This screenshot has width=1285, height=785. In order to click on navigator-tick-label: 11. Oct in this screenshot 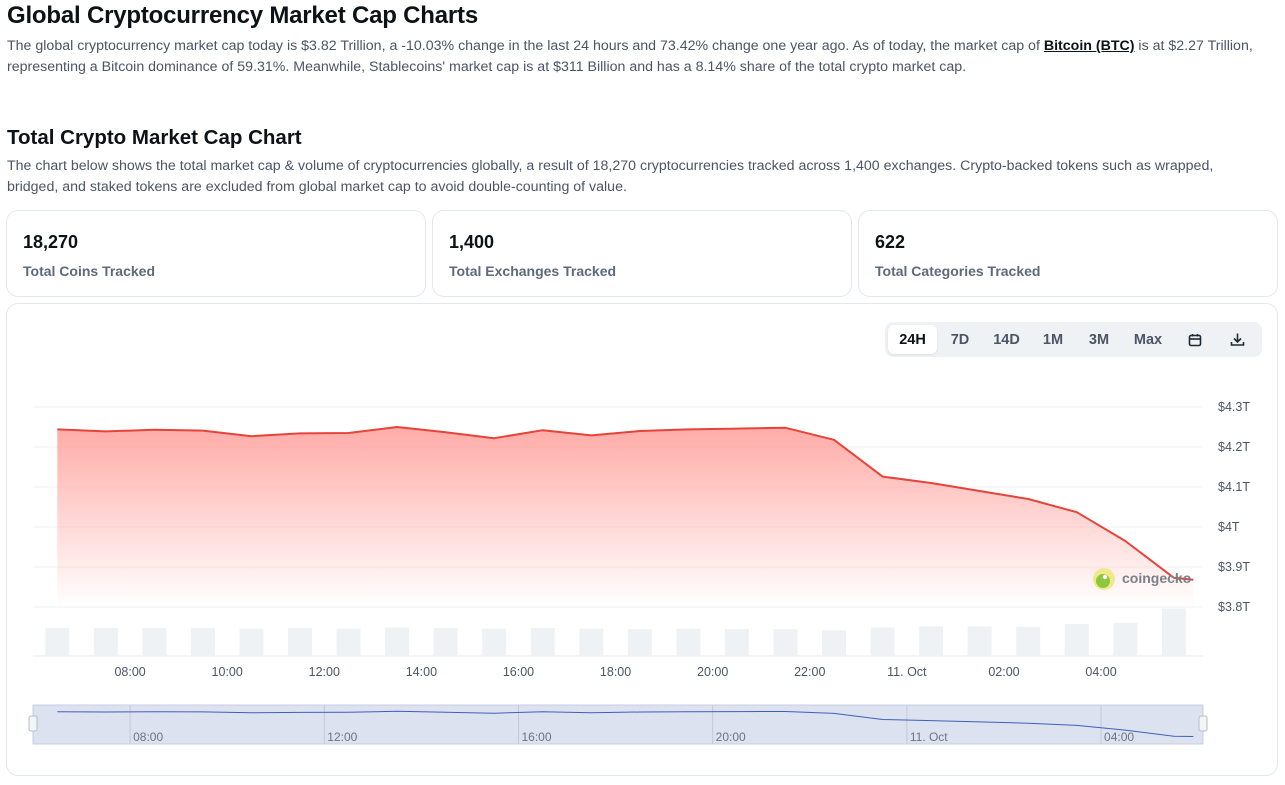, I will do `click(929, 737)`.